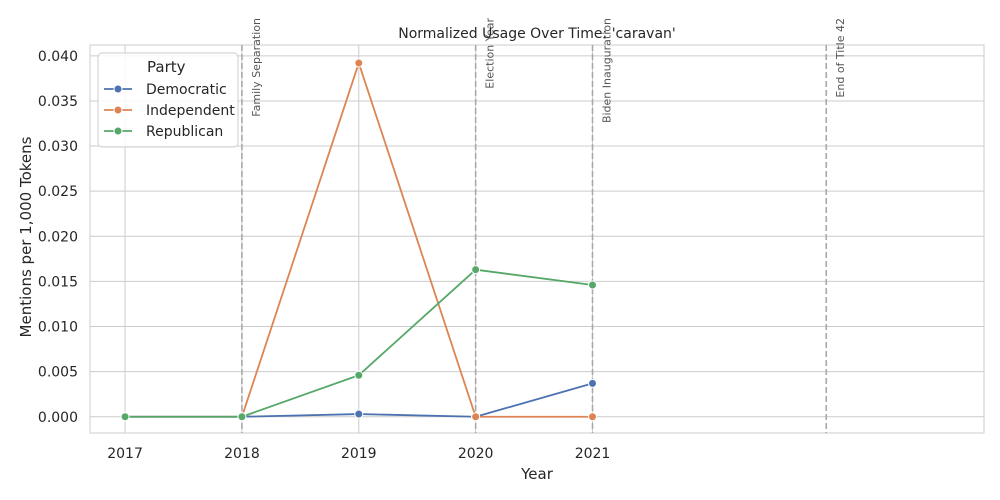 The height and width of the screenshot is (500, 1000). Describe the element at coordinates (184, 132) in the screenshot. I see `legend-label: Republican` at that location.